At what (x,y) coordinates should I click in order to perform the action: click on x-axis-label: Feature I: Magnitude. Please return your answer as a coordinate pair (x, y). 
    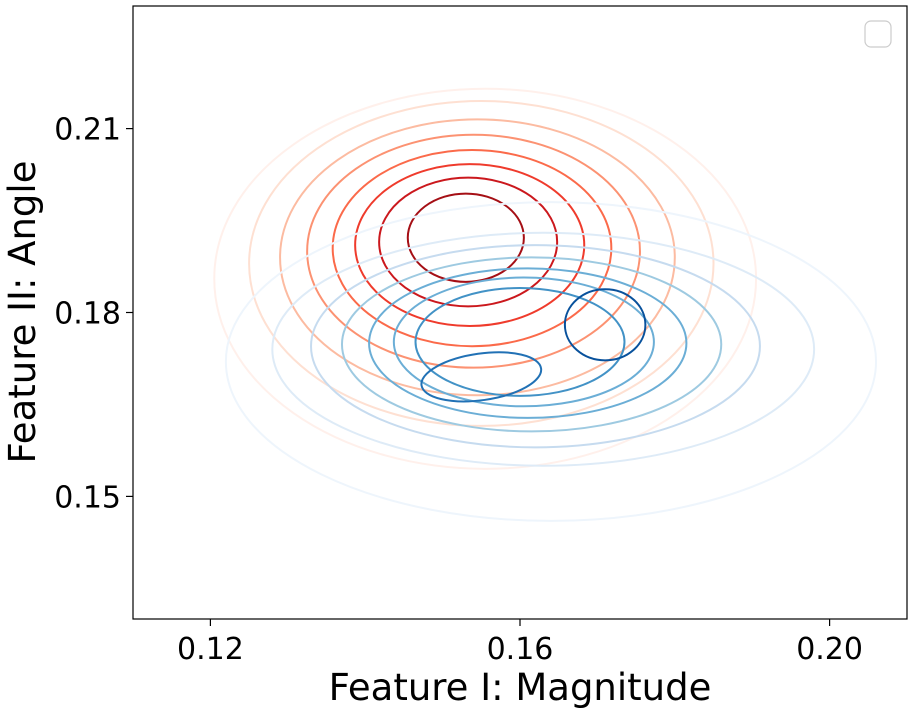
    Looking at the image, I should click on (520, 687).